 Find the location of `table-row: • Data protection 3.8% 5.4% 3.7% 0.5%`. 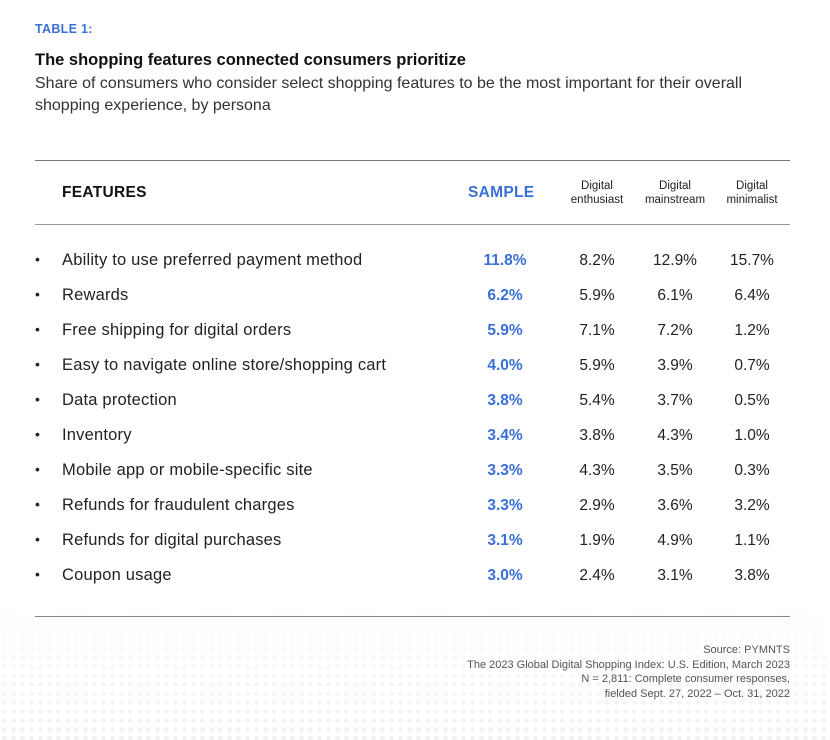

table-row: • Data protection 3.8% 5.4% 3.7% 0.5% is located at coordinates (412, 402).